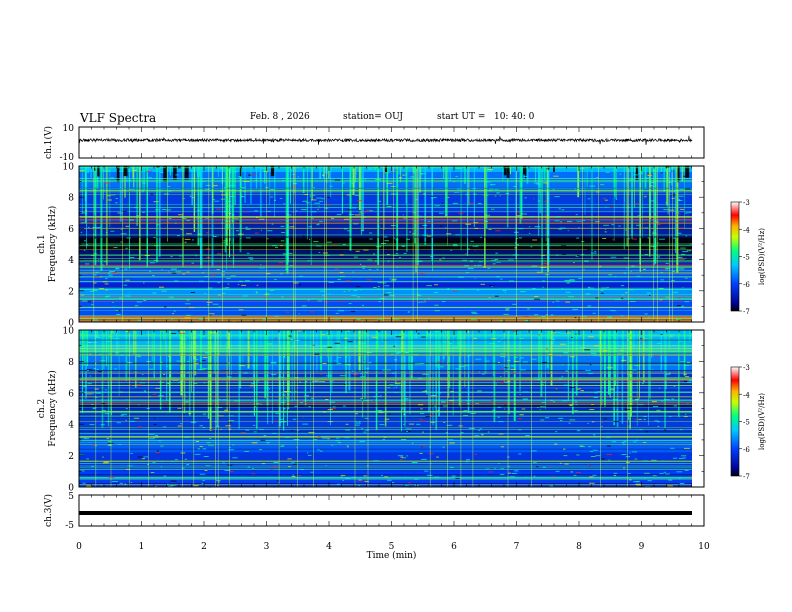 Image resolution: width=792 pixels, height=612 pixels. What do you see at coordinates (158, 167) in the screenshot?
I see `ch1-spectro-dark-streak` at bounding box center [158, 167].